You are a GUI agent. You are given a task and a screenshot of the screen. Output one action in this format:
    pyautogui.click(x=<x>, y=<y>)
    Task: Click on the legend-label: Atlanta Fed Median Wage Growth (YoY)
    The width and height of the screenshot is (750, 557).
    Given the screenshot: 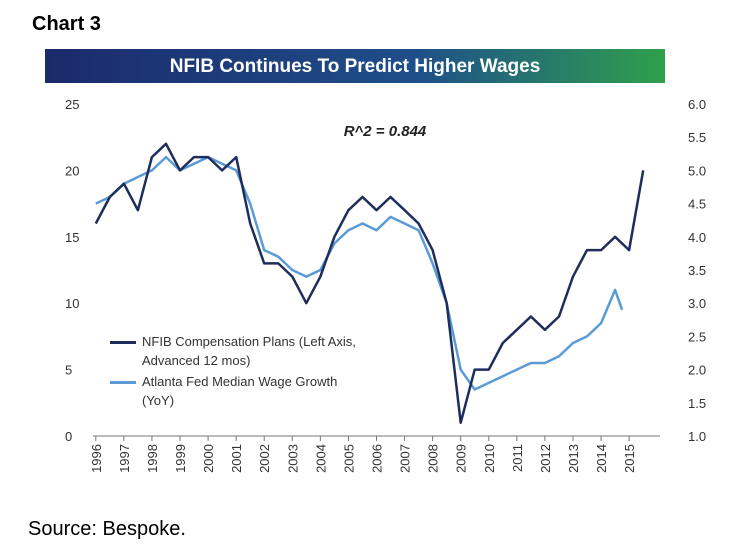 What is the action you would take?
    pyautogui.click(x=240, y=391)
    